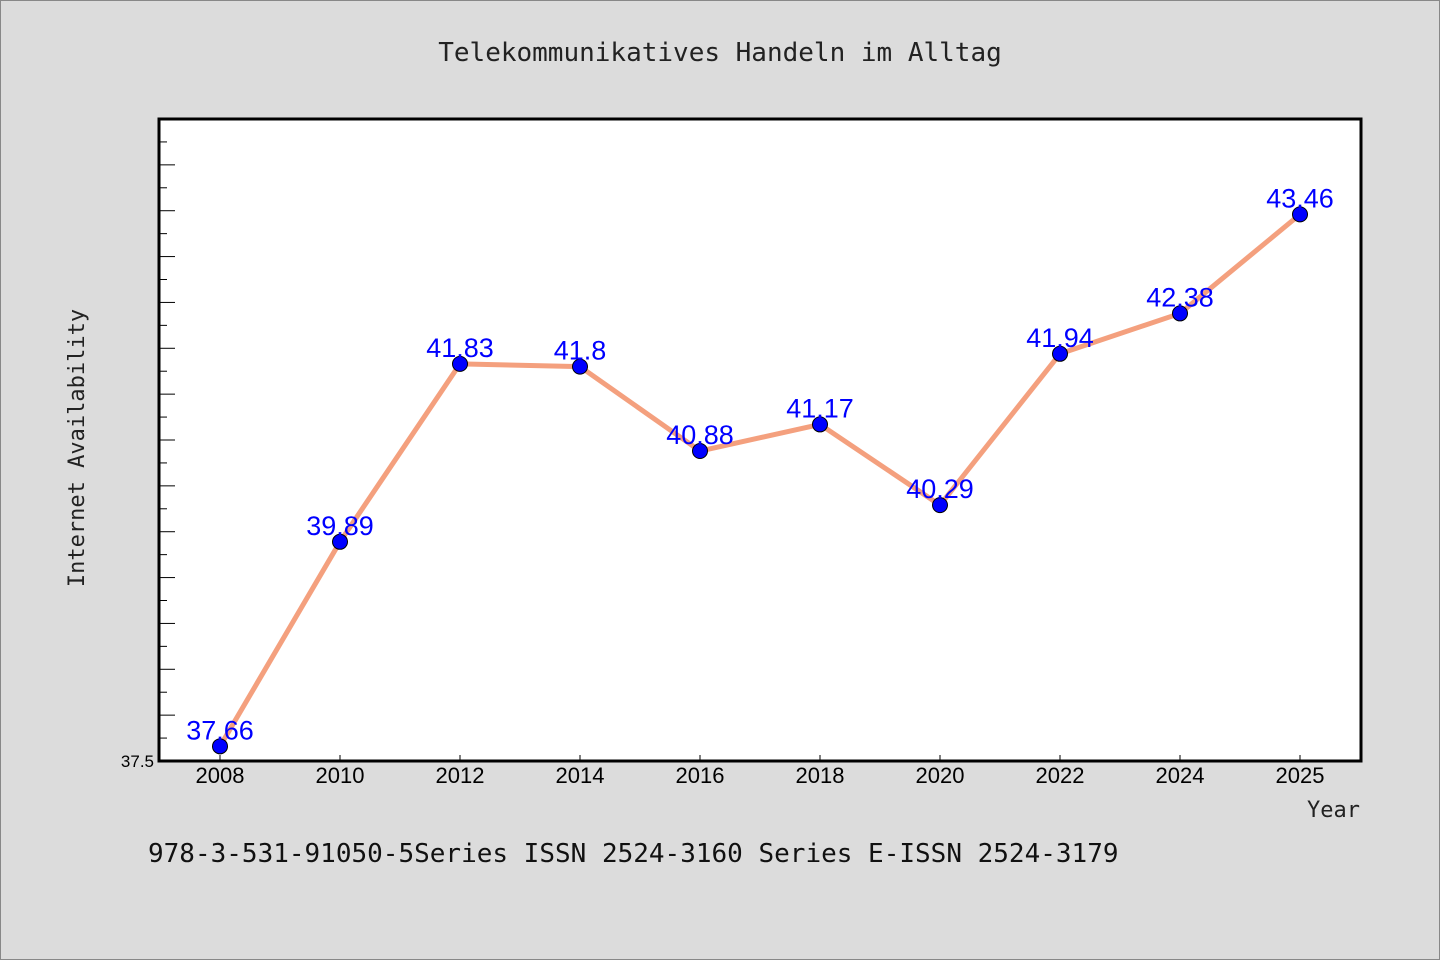 This screenshot has width=1440, height=960. What do you see at coordinates (720, 53) in the screenshot?
I see `chart-title: Telekommunikatives Handeln im Alltag` at bounding box center [720, 53].